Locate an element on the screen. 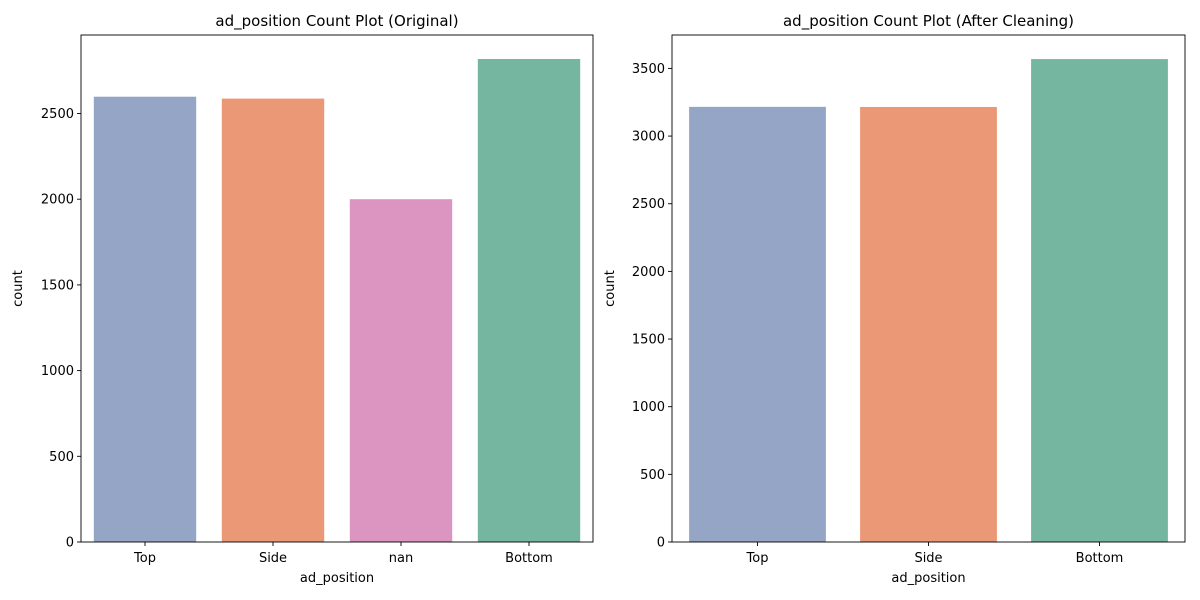 Image resolution: width=1200 pixels, height=600 pixels. y-tick-label: 3000 is located at coordinates (648, 137).